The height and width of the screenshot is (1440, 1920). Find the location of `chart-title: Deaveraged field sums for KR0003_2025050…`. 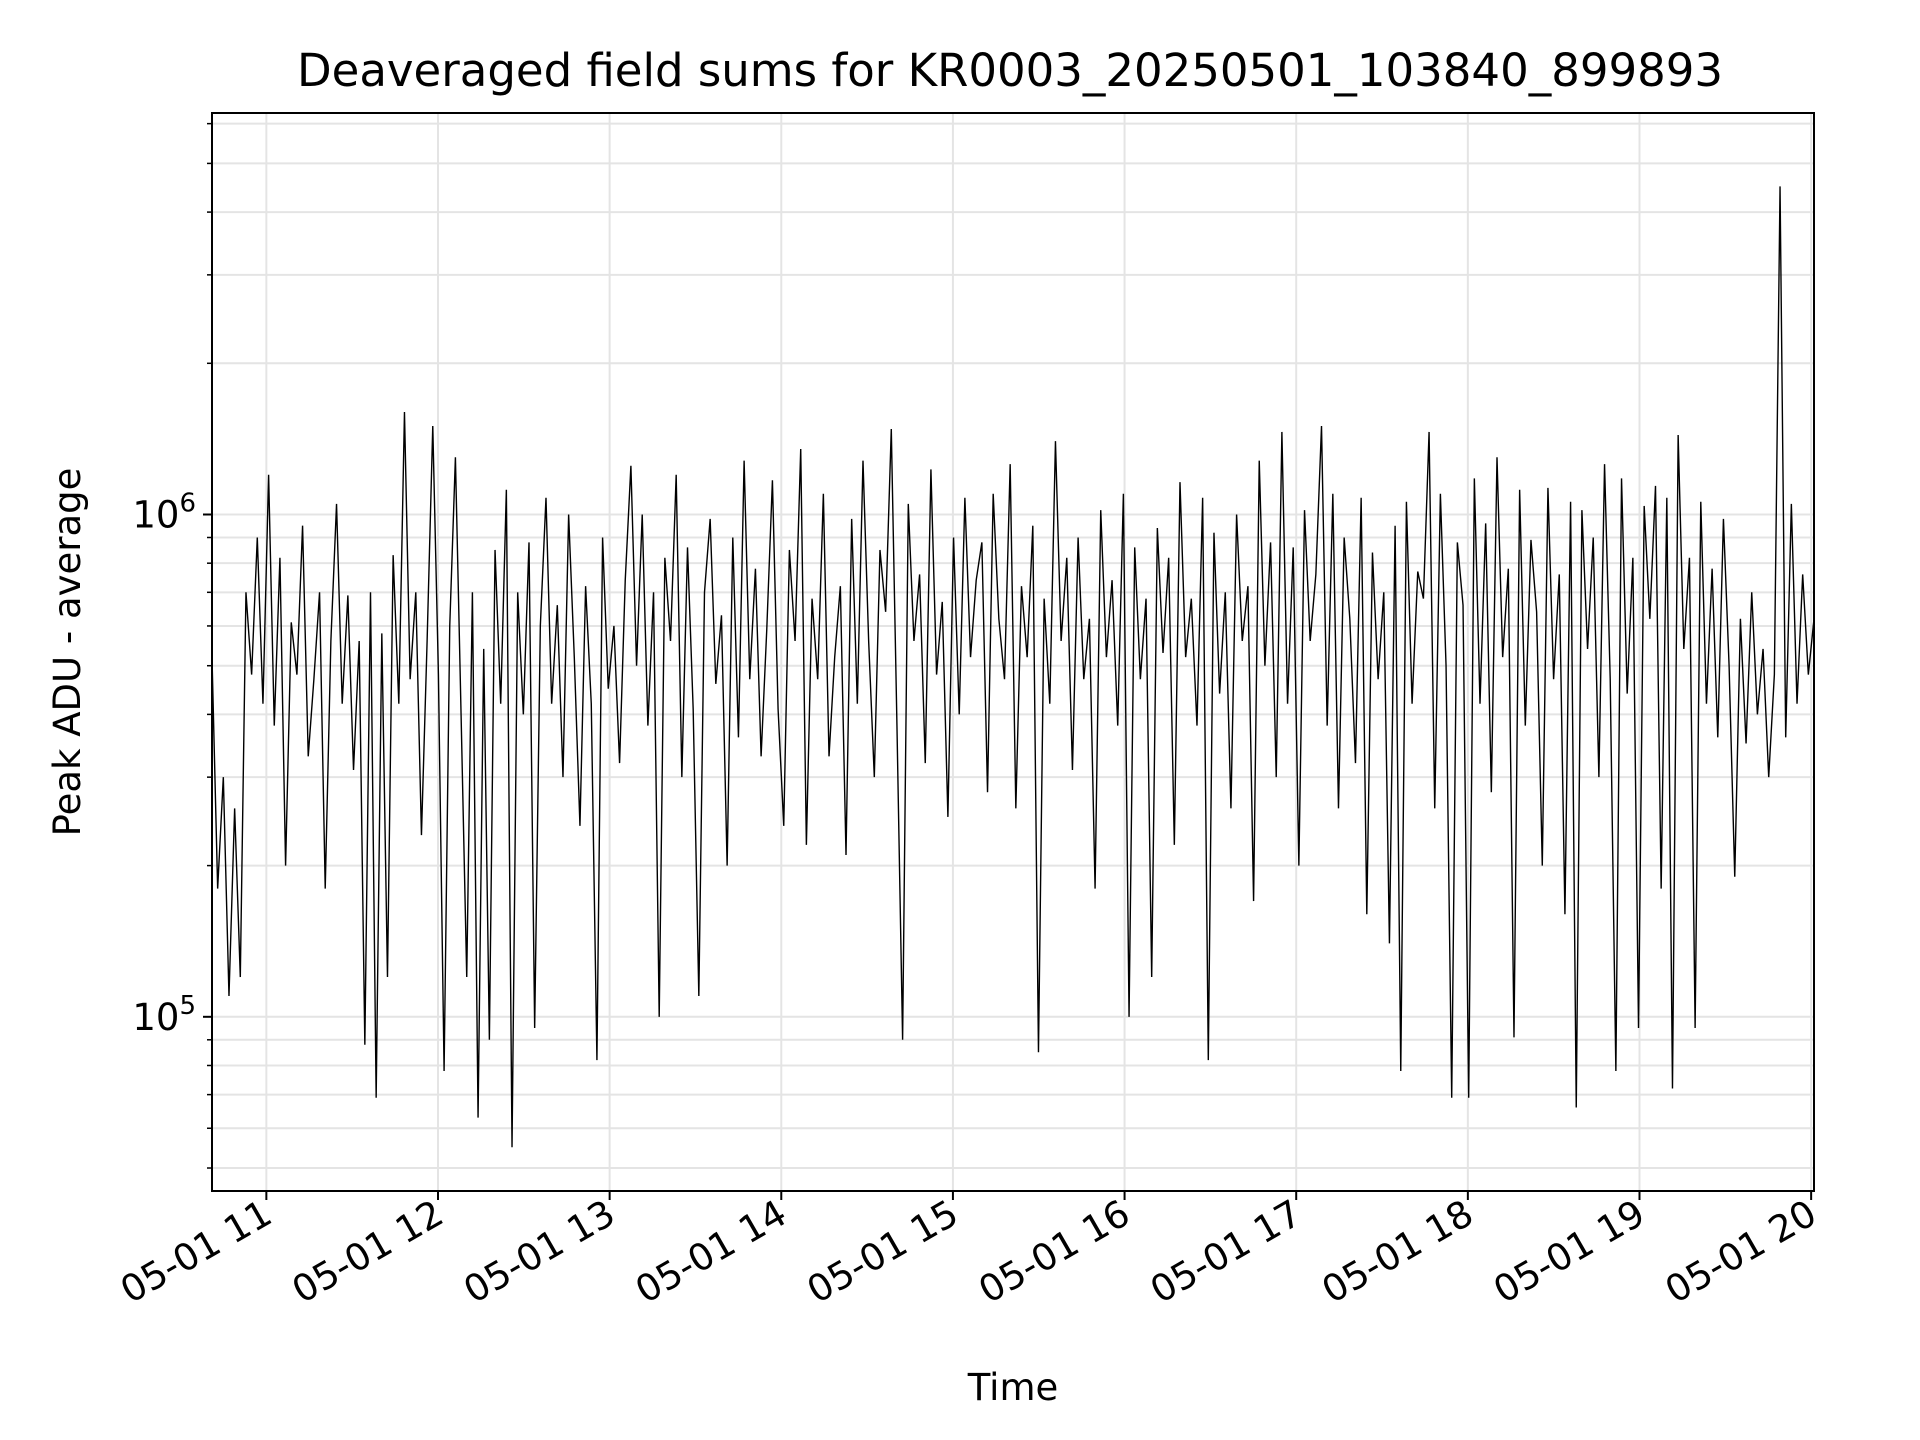

chart-title: Deaveraged field sums for KR0003_2025050… is located at coordinates (1010, 70).